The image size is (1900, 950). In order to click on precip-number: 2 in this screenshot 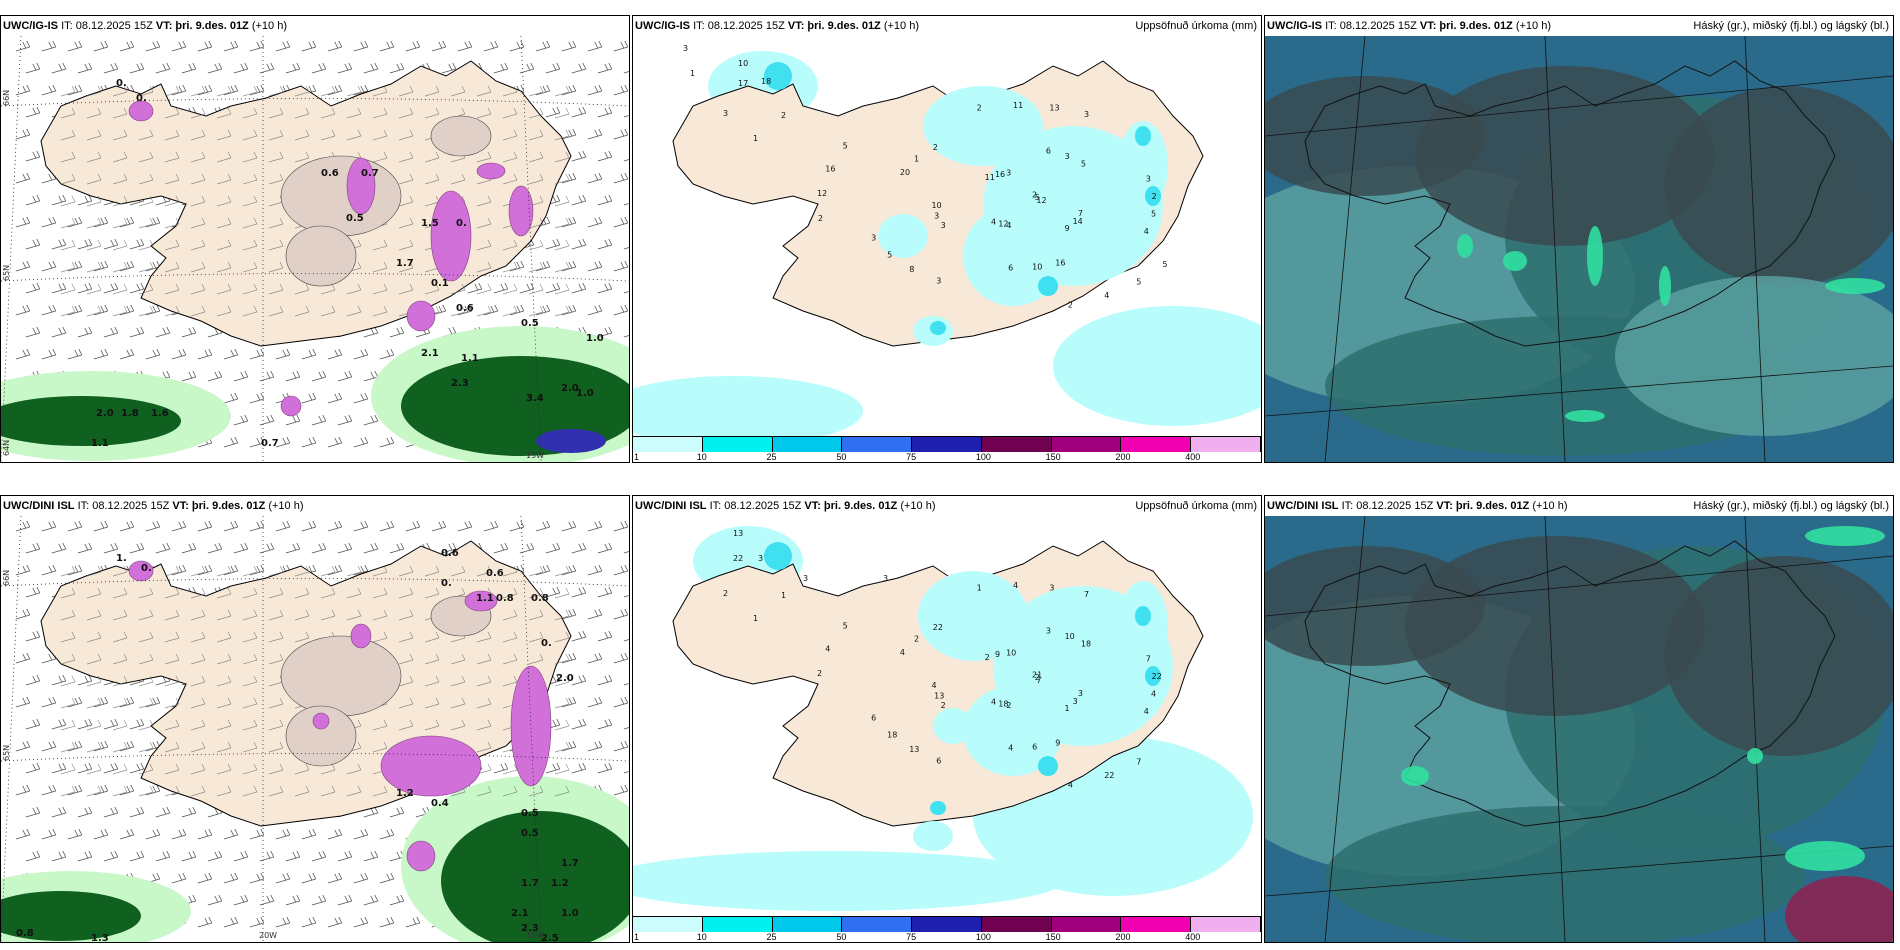, I will do `click(943, 705)`.